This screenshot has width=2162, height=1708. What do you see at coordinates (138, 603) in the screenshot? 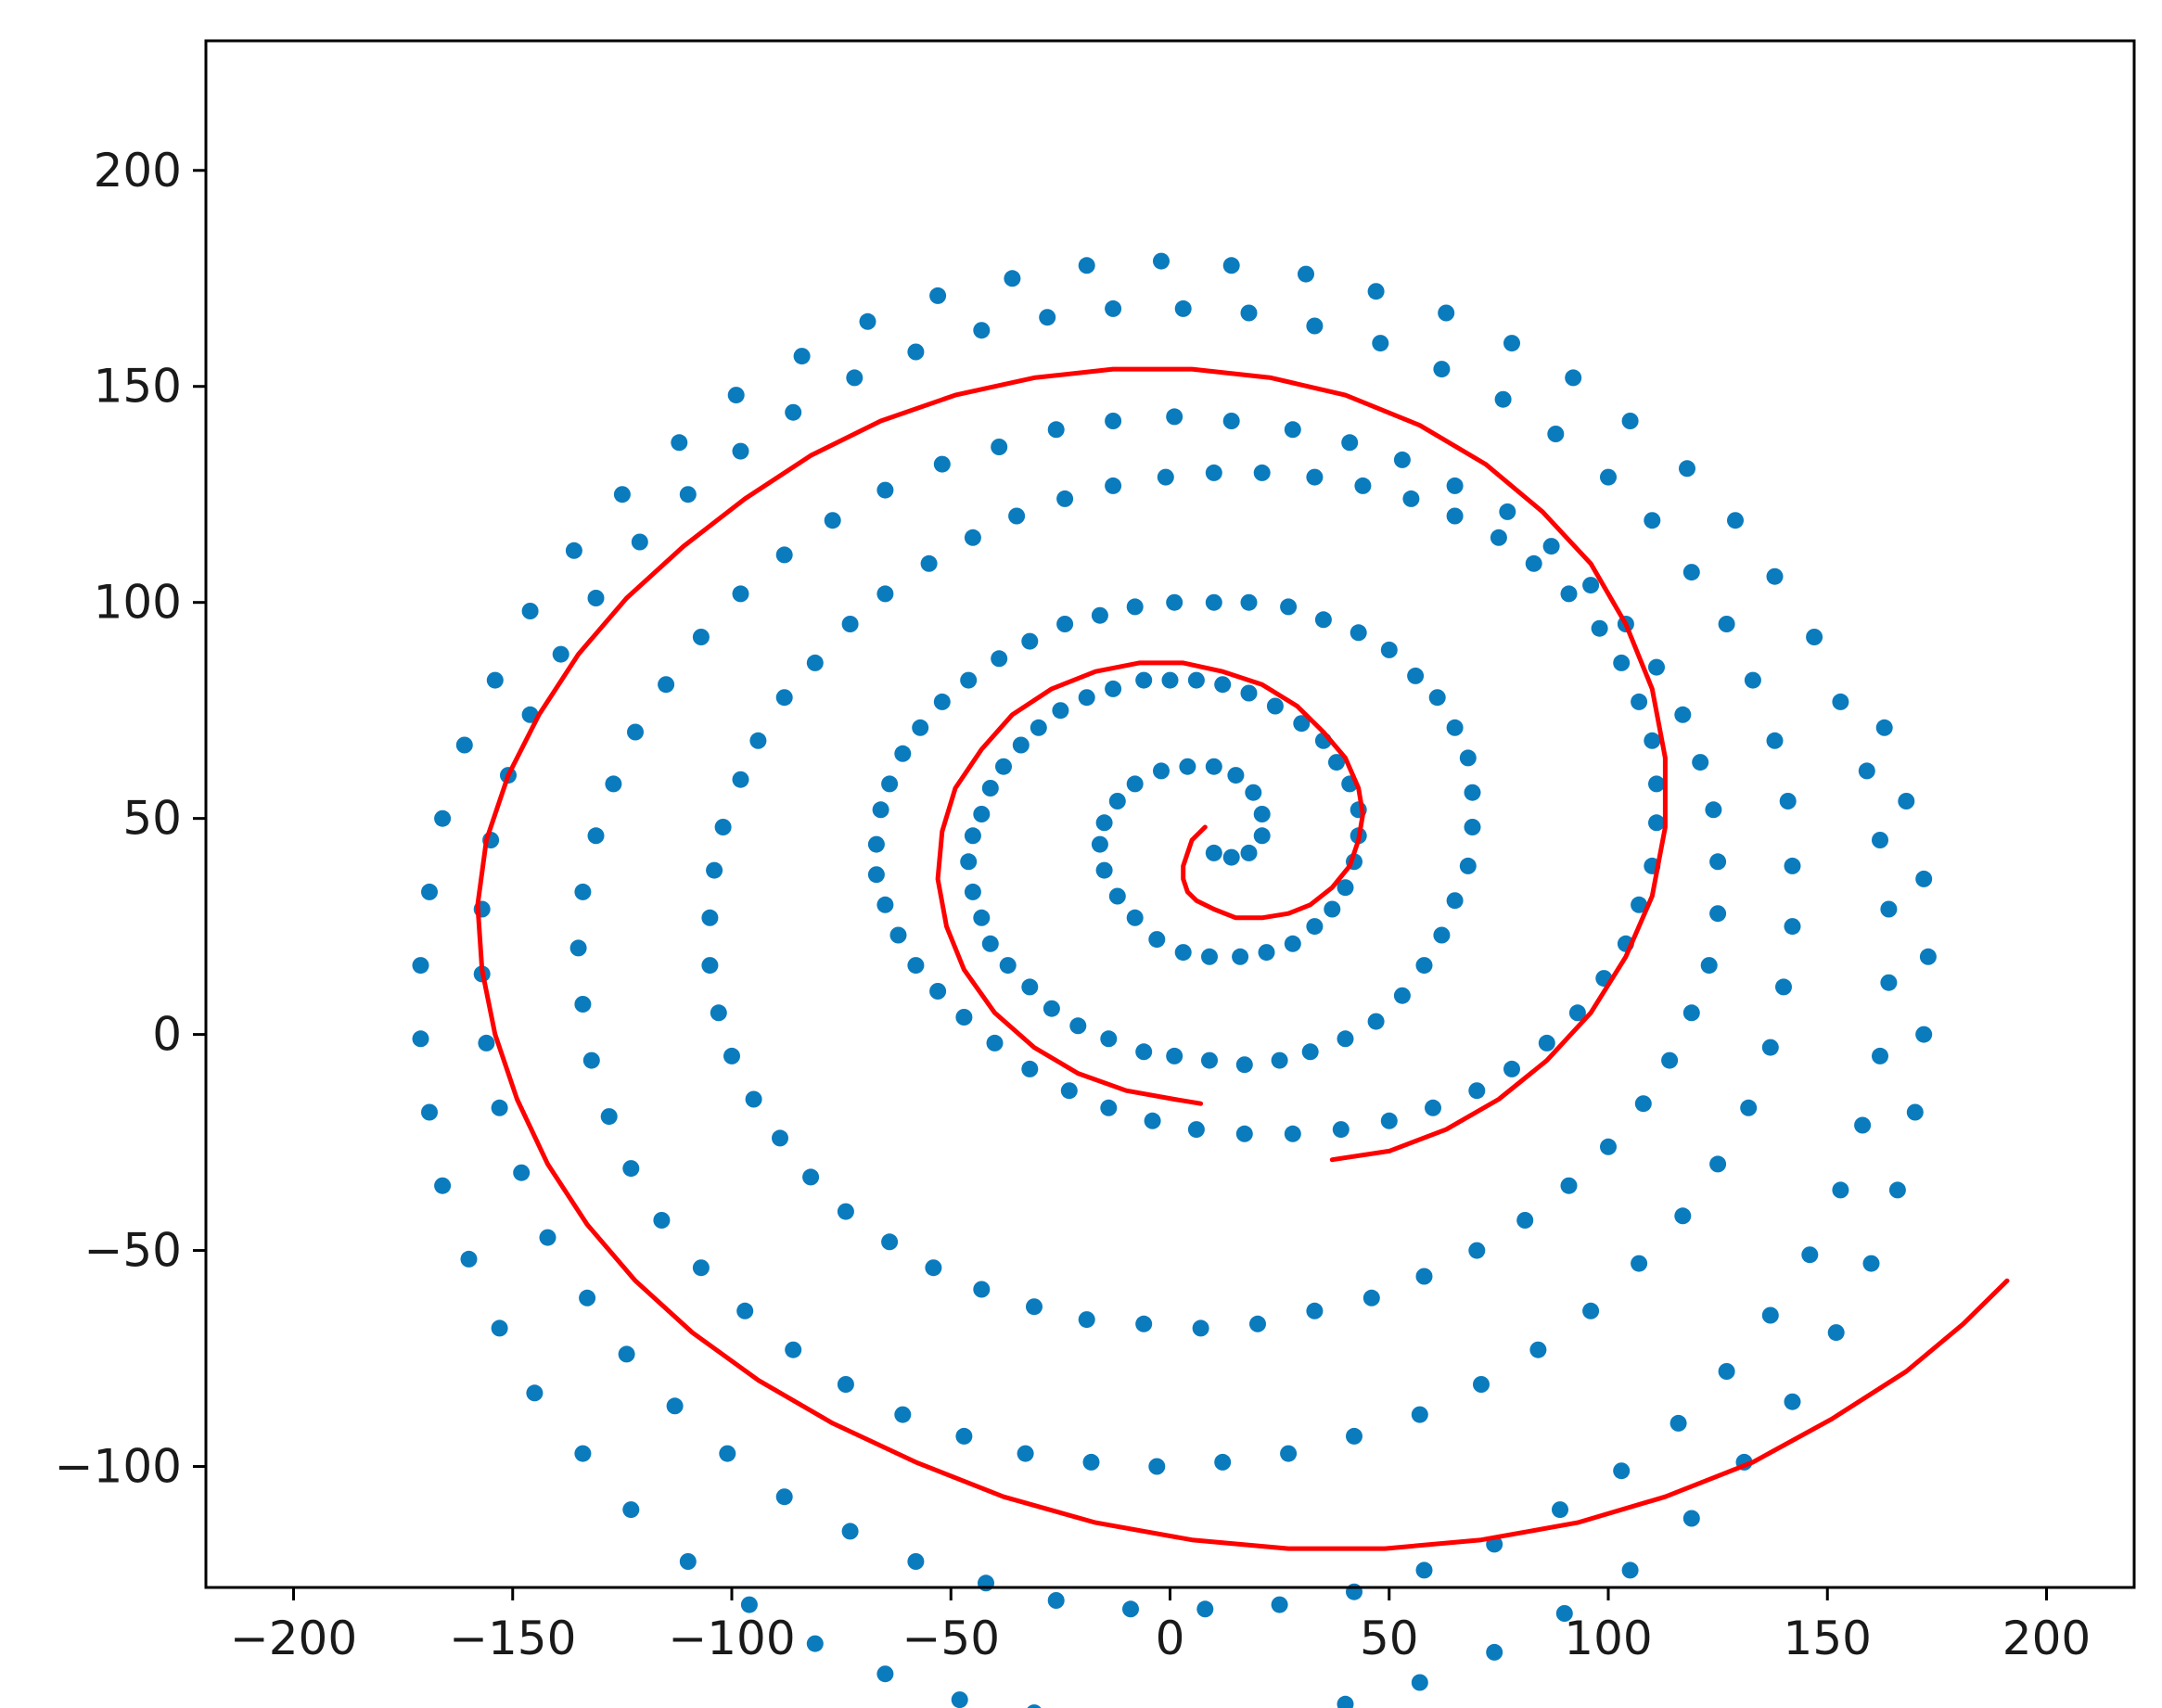
I see `y-tick-label: 100` at bounding box center [138, 603].